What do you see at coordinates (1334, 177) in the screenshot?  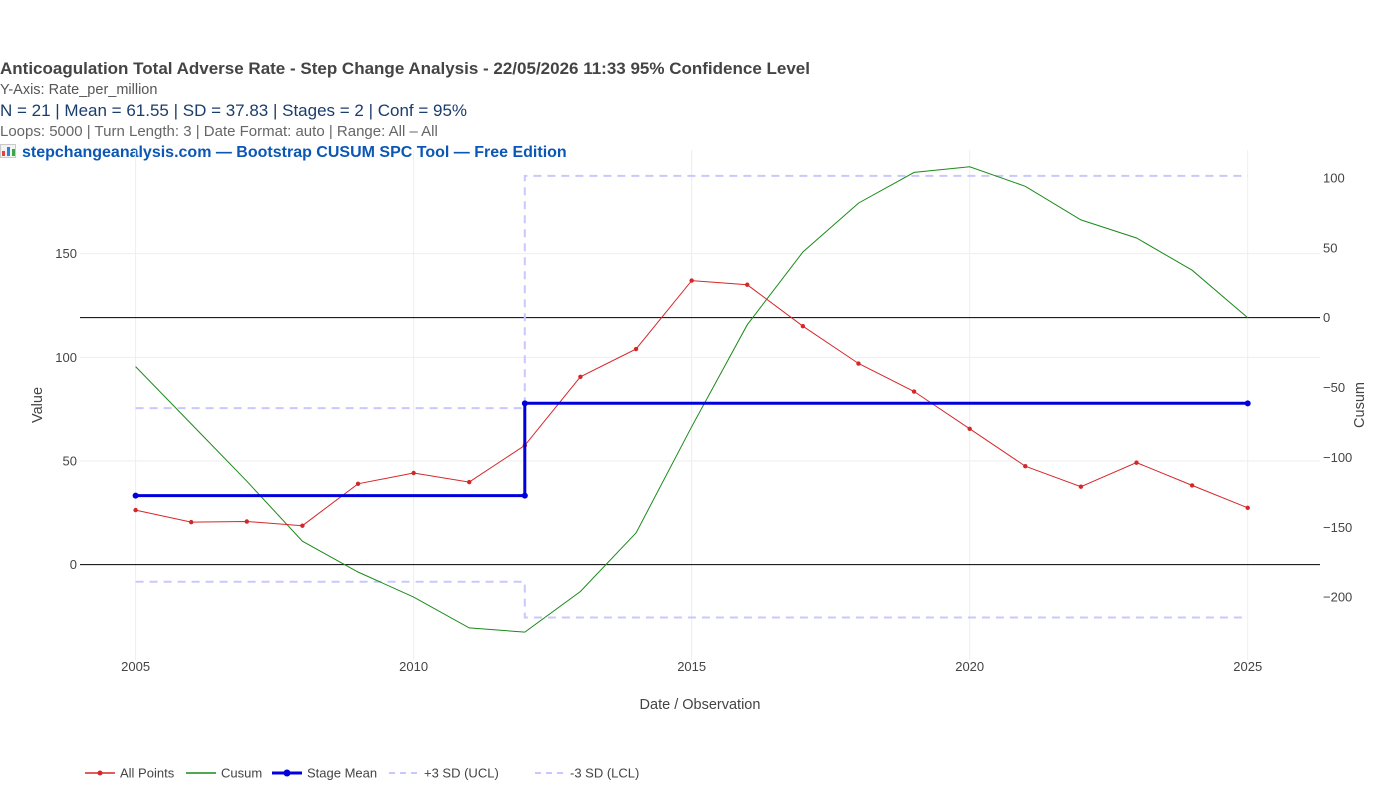 I see `y2-tick-label: 100` at bounding box center [1334, 177].